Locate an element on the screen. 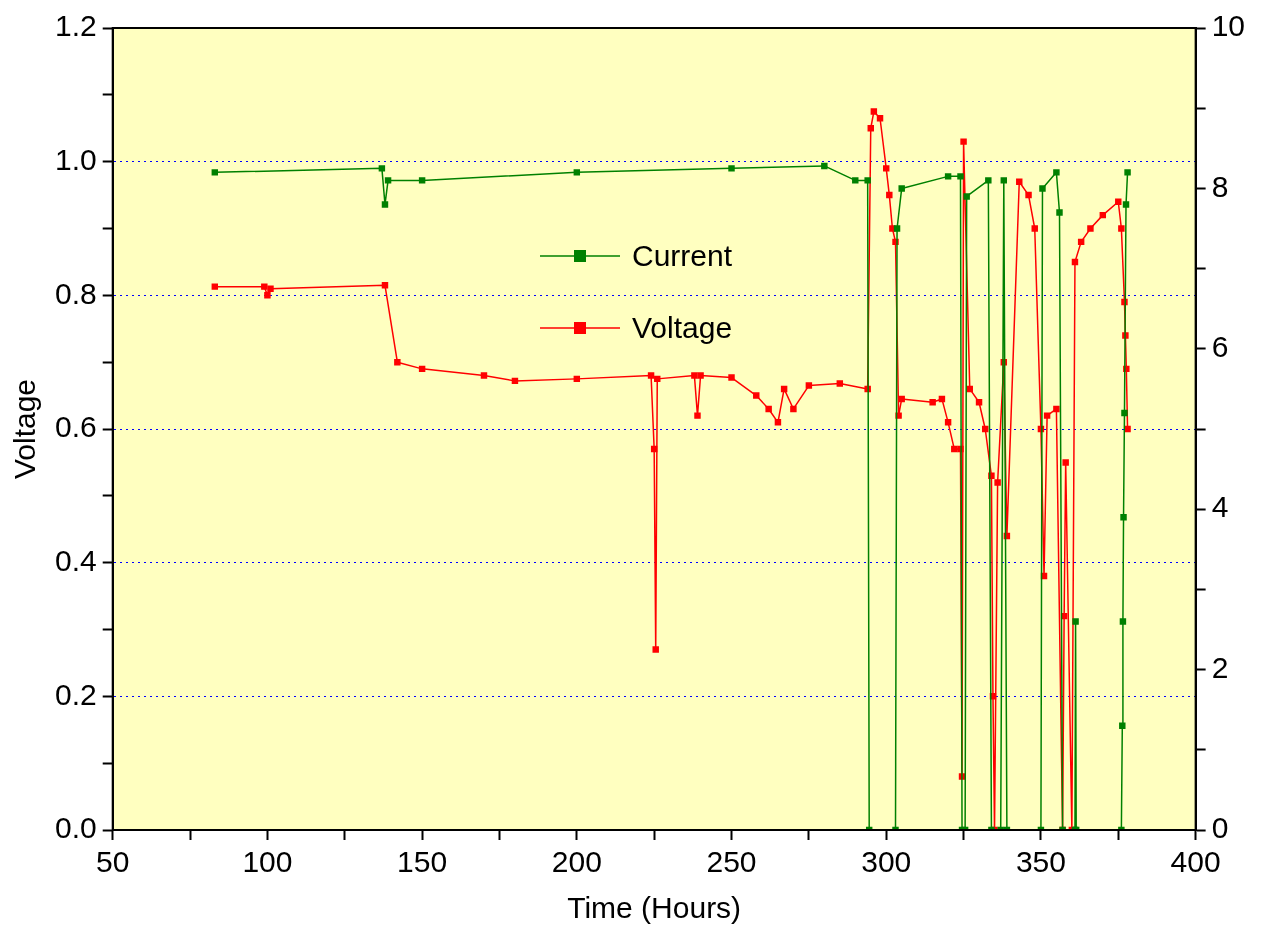 The image size is (1261, 942). x-tick-label: 350 is located at coordinates (1040, 862).